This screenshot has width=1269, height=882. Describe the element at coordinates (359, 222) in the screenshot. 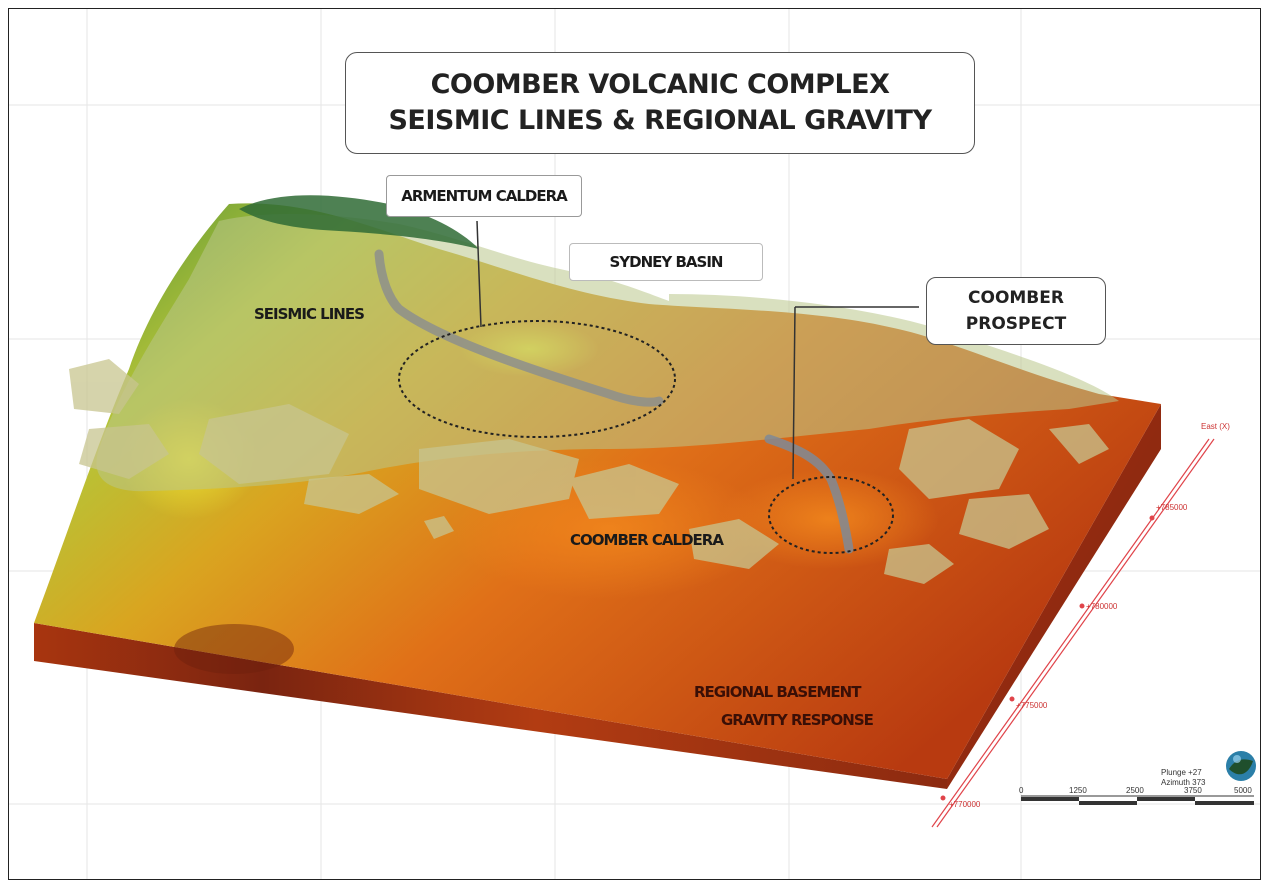

I see `green-ridge` at that location.